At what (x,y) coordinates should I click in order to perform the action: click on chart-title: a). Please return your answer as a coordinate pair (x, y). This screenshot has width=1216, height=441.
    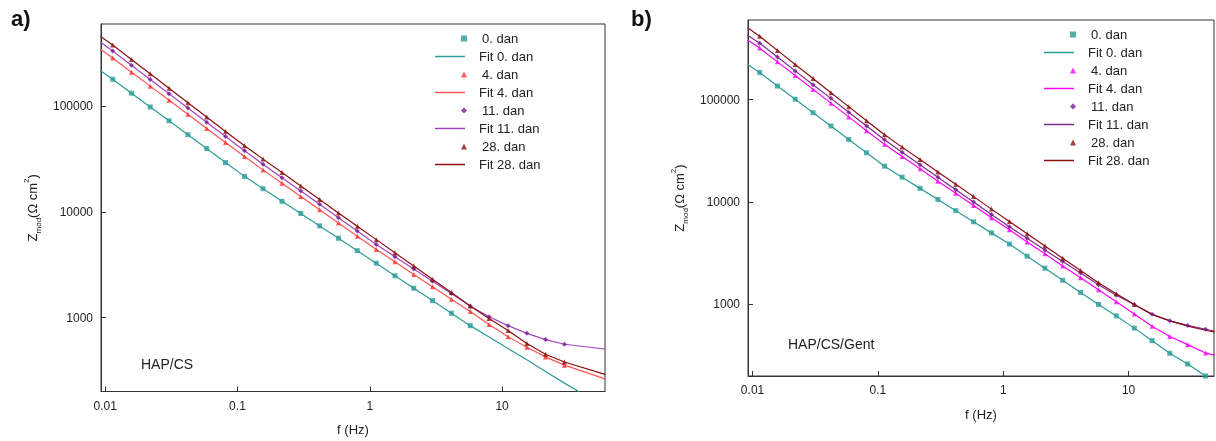
    Looking at the image, I should click on (21, 18).